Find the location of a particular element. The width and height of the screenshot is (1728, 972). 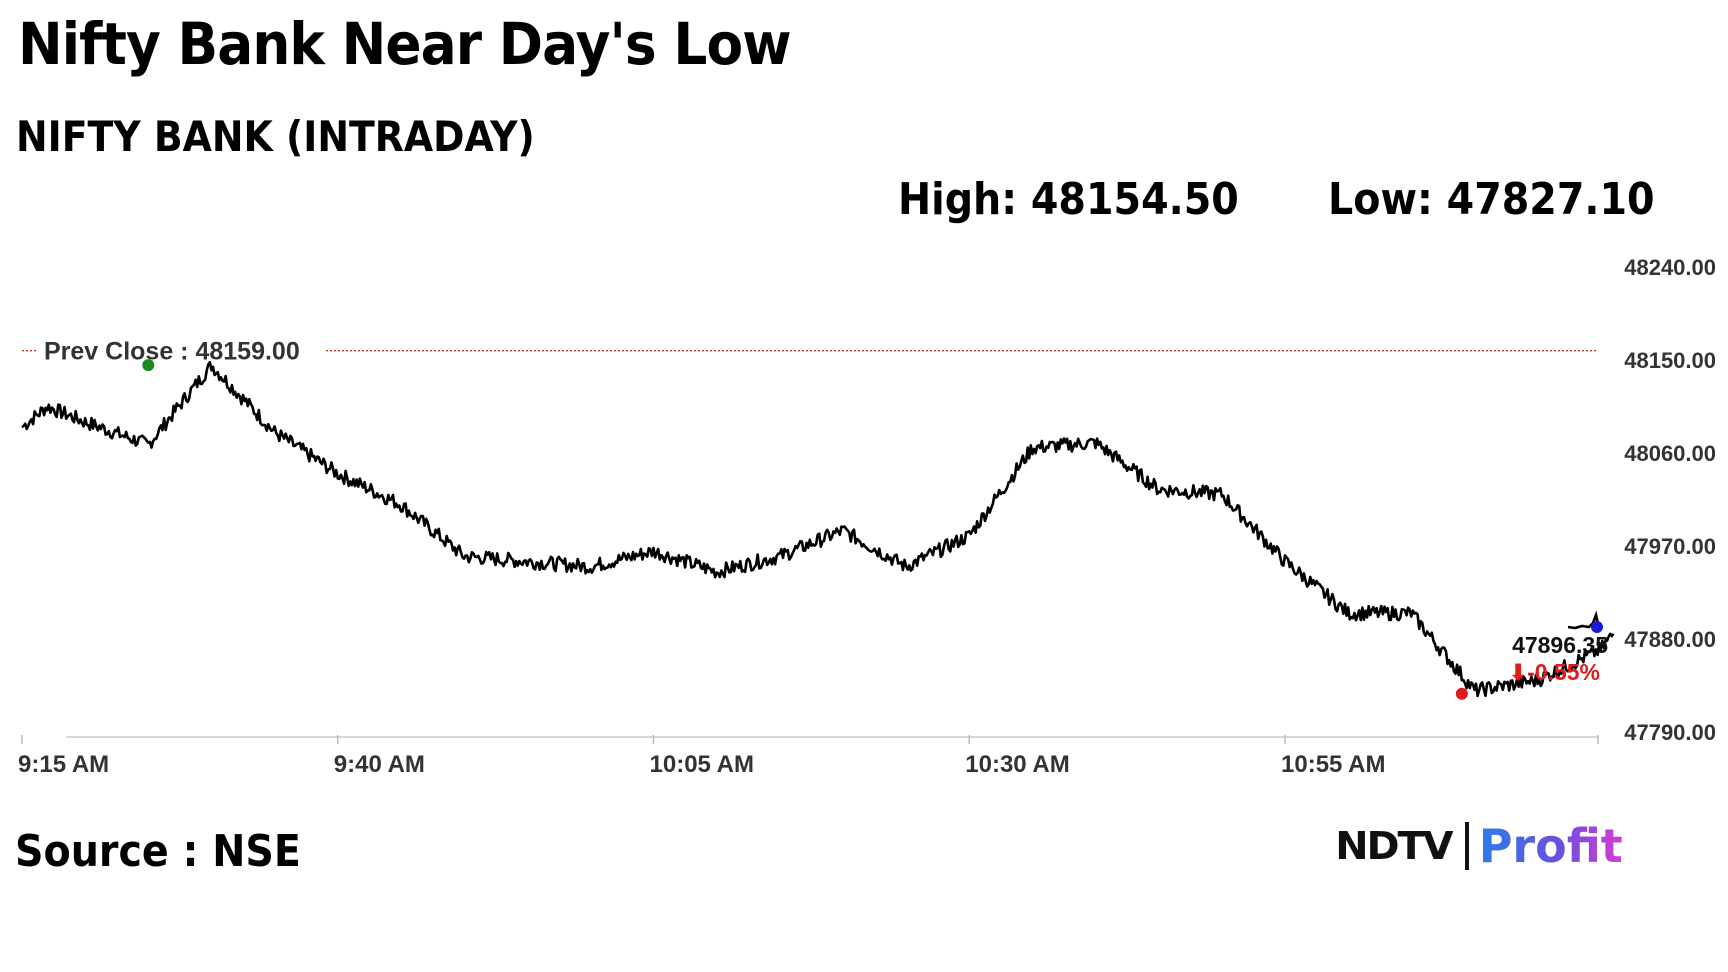

x-tick-label: 10:05 AM is located at coordinates (702, 764).